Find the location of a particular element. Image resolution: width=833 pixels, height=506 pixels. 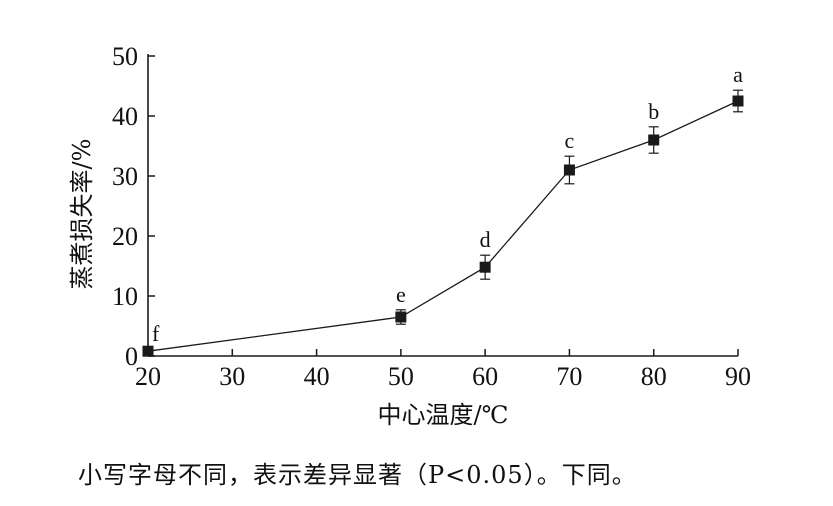

data-point: f is located at coordinates (151, 339).